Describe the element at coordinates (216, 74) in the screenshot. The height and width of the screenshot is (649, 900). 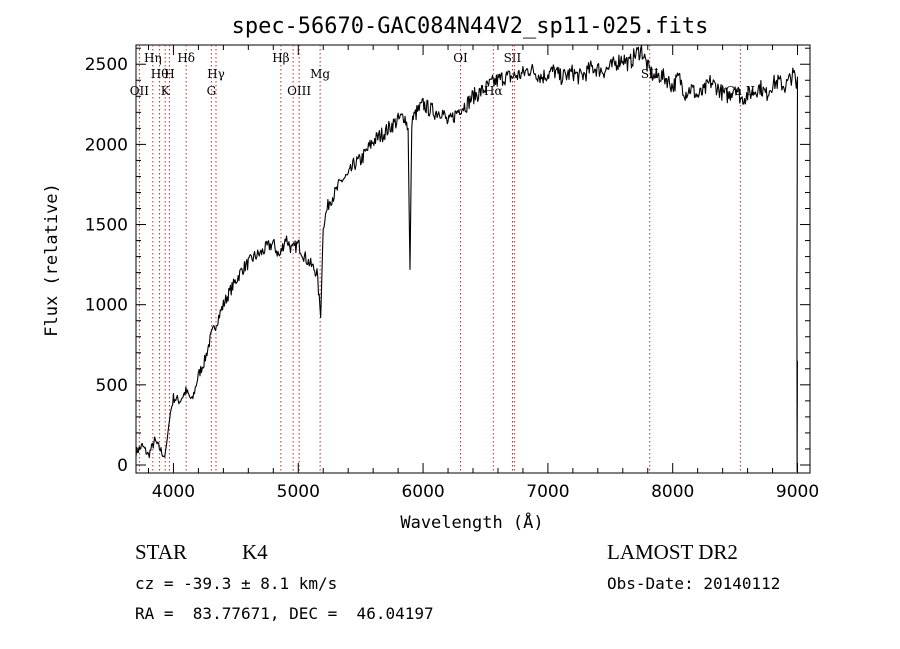
I see `line-marker-label-7: Hγ` at that location.